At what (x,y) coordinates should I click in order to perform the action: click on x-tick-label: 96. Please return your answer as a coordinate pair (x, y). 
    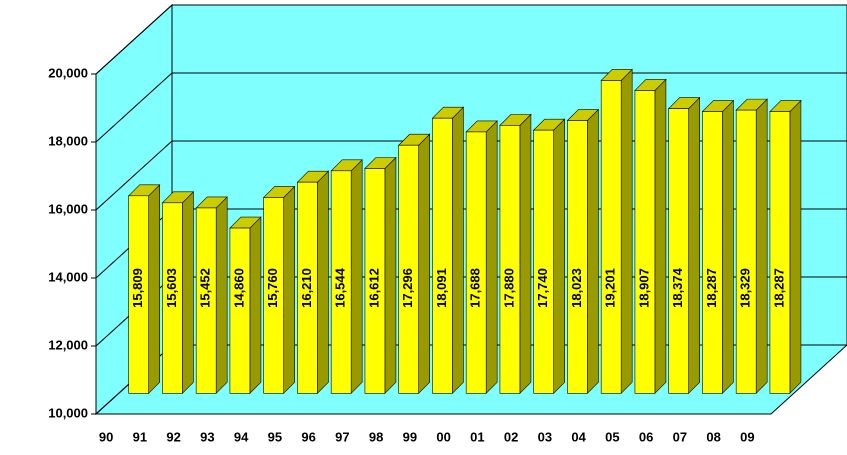
    Looking at the image, I should click on (308, 436).